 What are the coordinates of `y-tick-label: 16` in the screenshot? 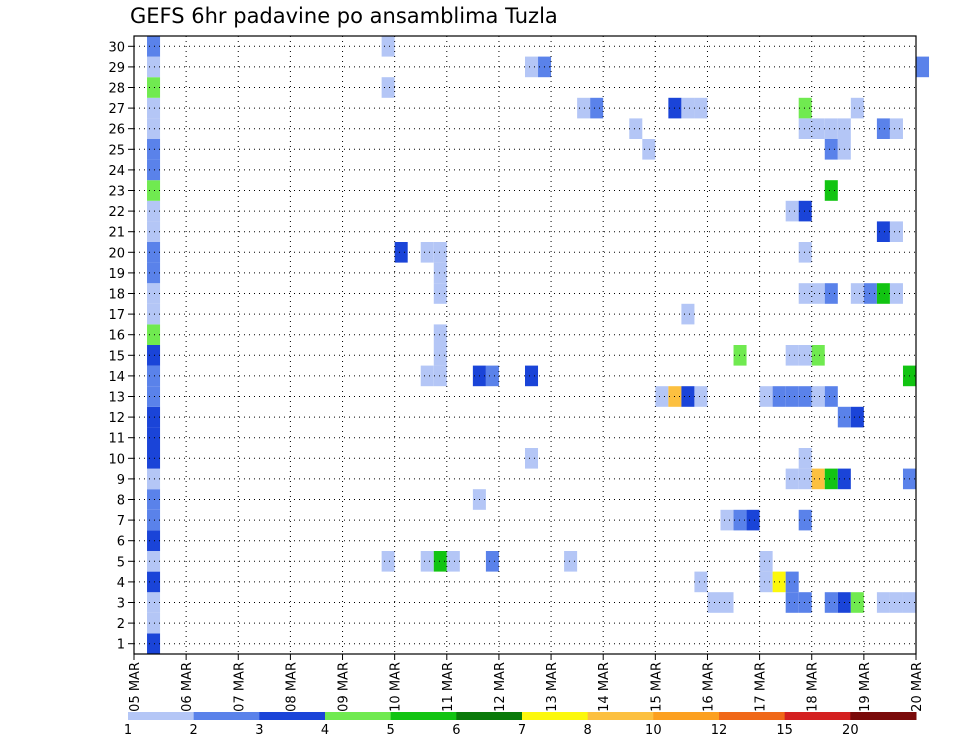 It's located at (116, 336).